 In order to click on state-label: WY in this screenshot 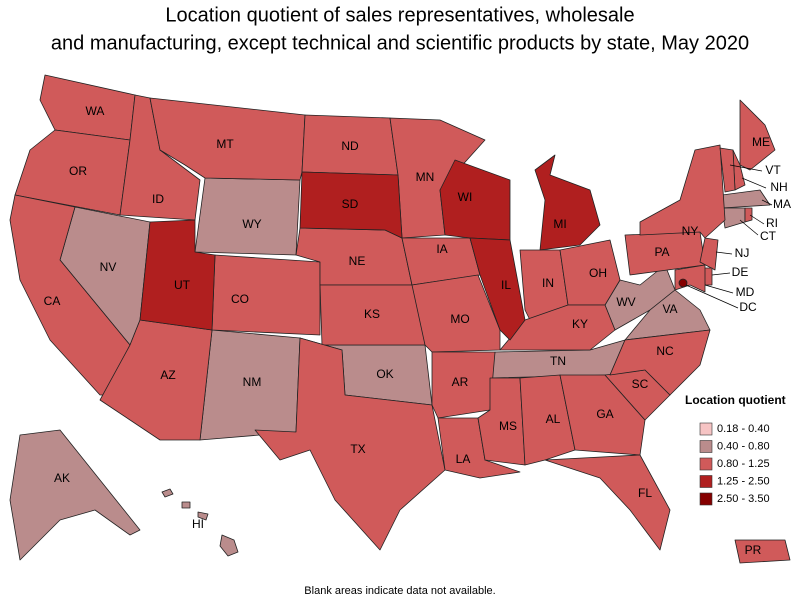, I will do `click(251, 224)`.